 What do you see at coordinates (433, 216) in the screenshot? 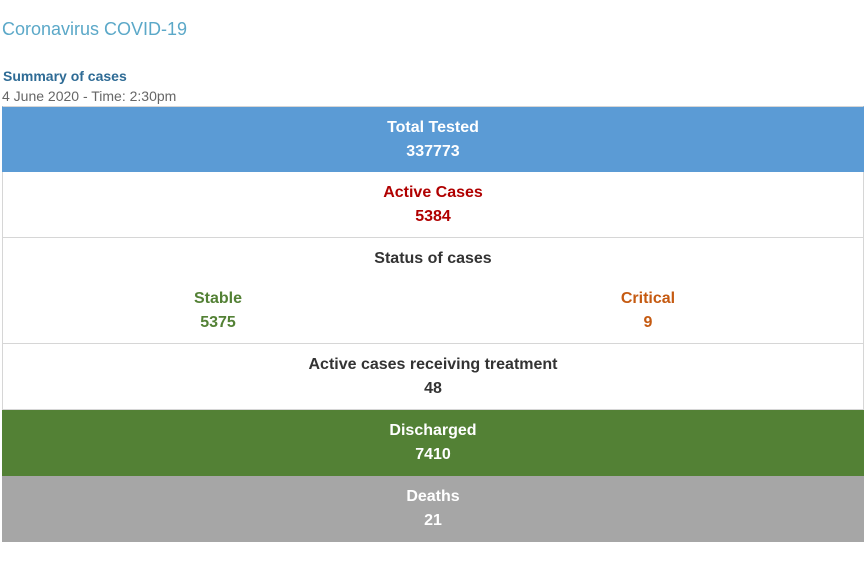
I see `active-cases-value: 5384` at bounding box center [433, 216].